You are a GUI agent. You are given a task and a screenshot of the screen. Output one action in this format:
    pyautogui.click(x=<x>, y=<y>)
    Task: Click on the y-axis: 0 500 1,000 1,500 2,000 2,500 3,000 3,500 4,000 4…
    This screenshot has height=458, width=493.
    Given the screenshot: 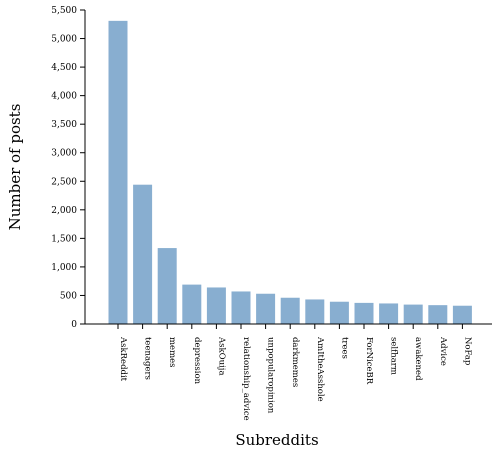 What is the action you would take?
    pyautogui.click(x=68, y=168)
    